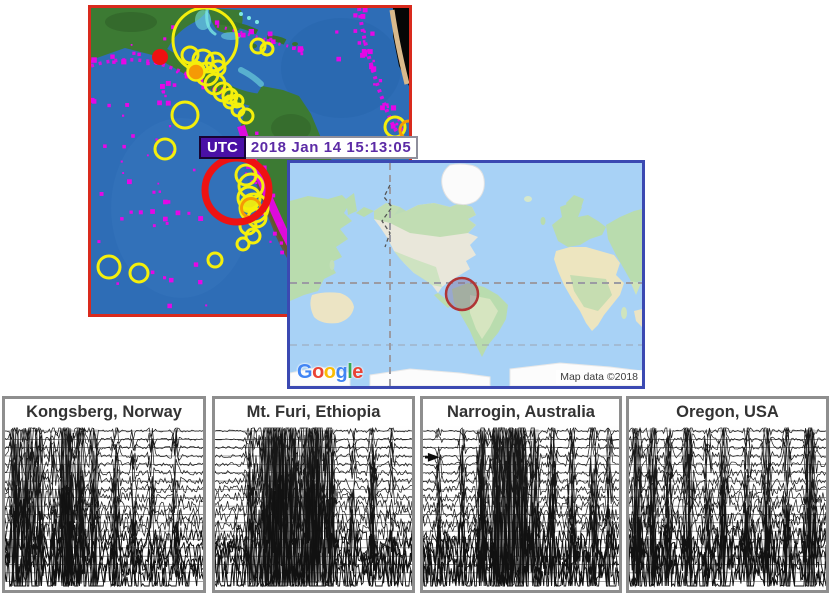  What do you see at coordinates (462, 294) in the screenshot?
I see `epicenter-marker` at bounding box center [462, 294].